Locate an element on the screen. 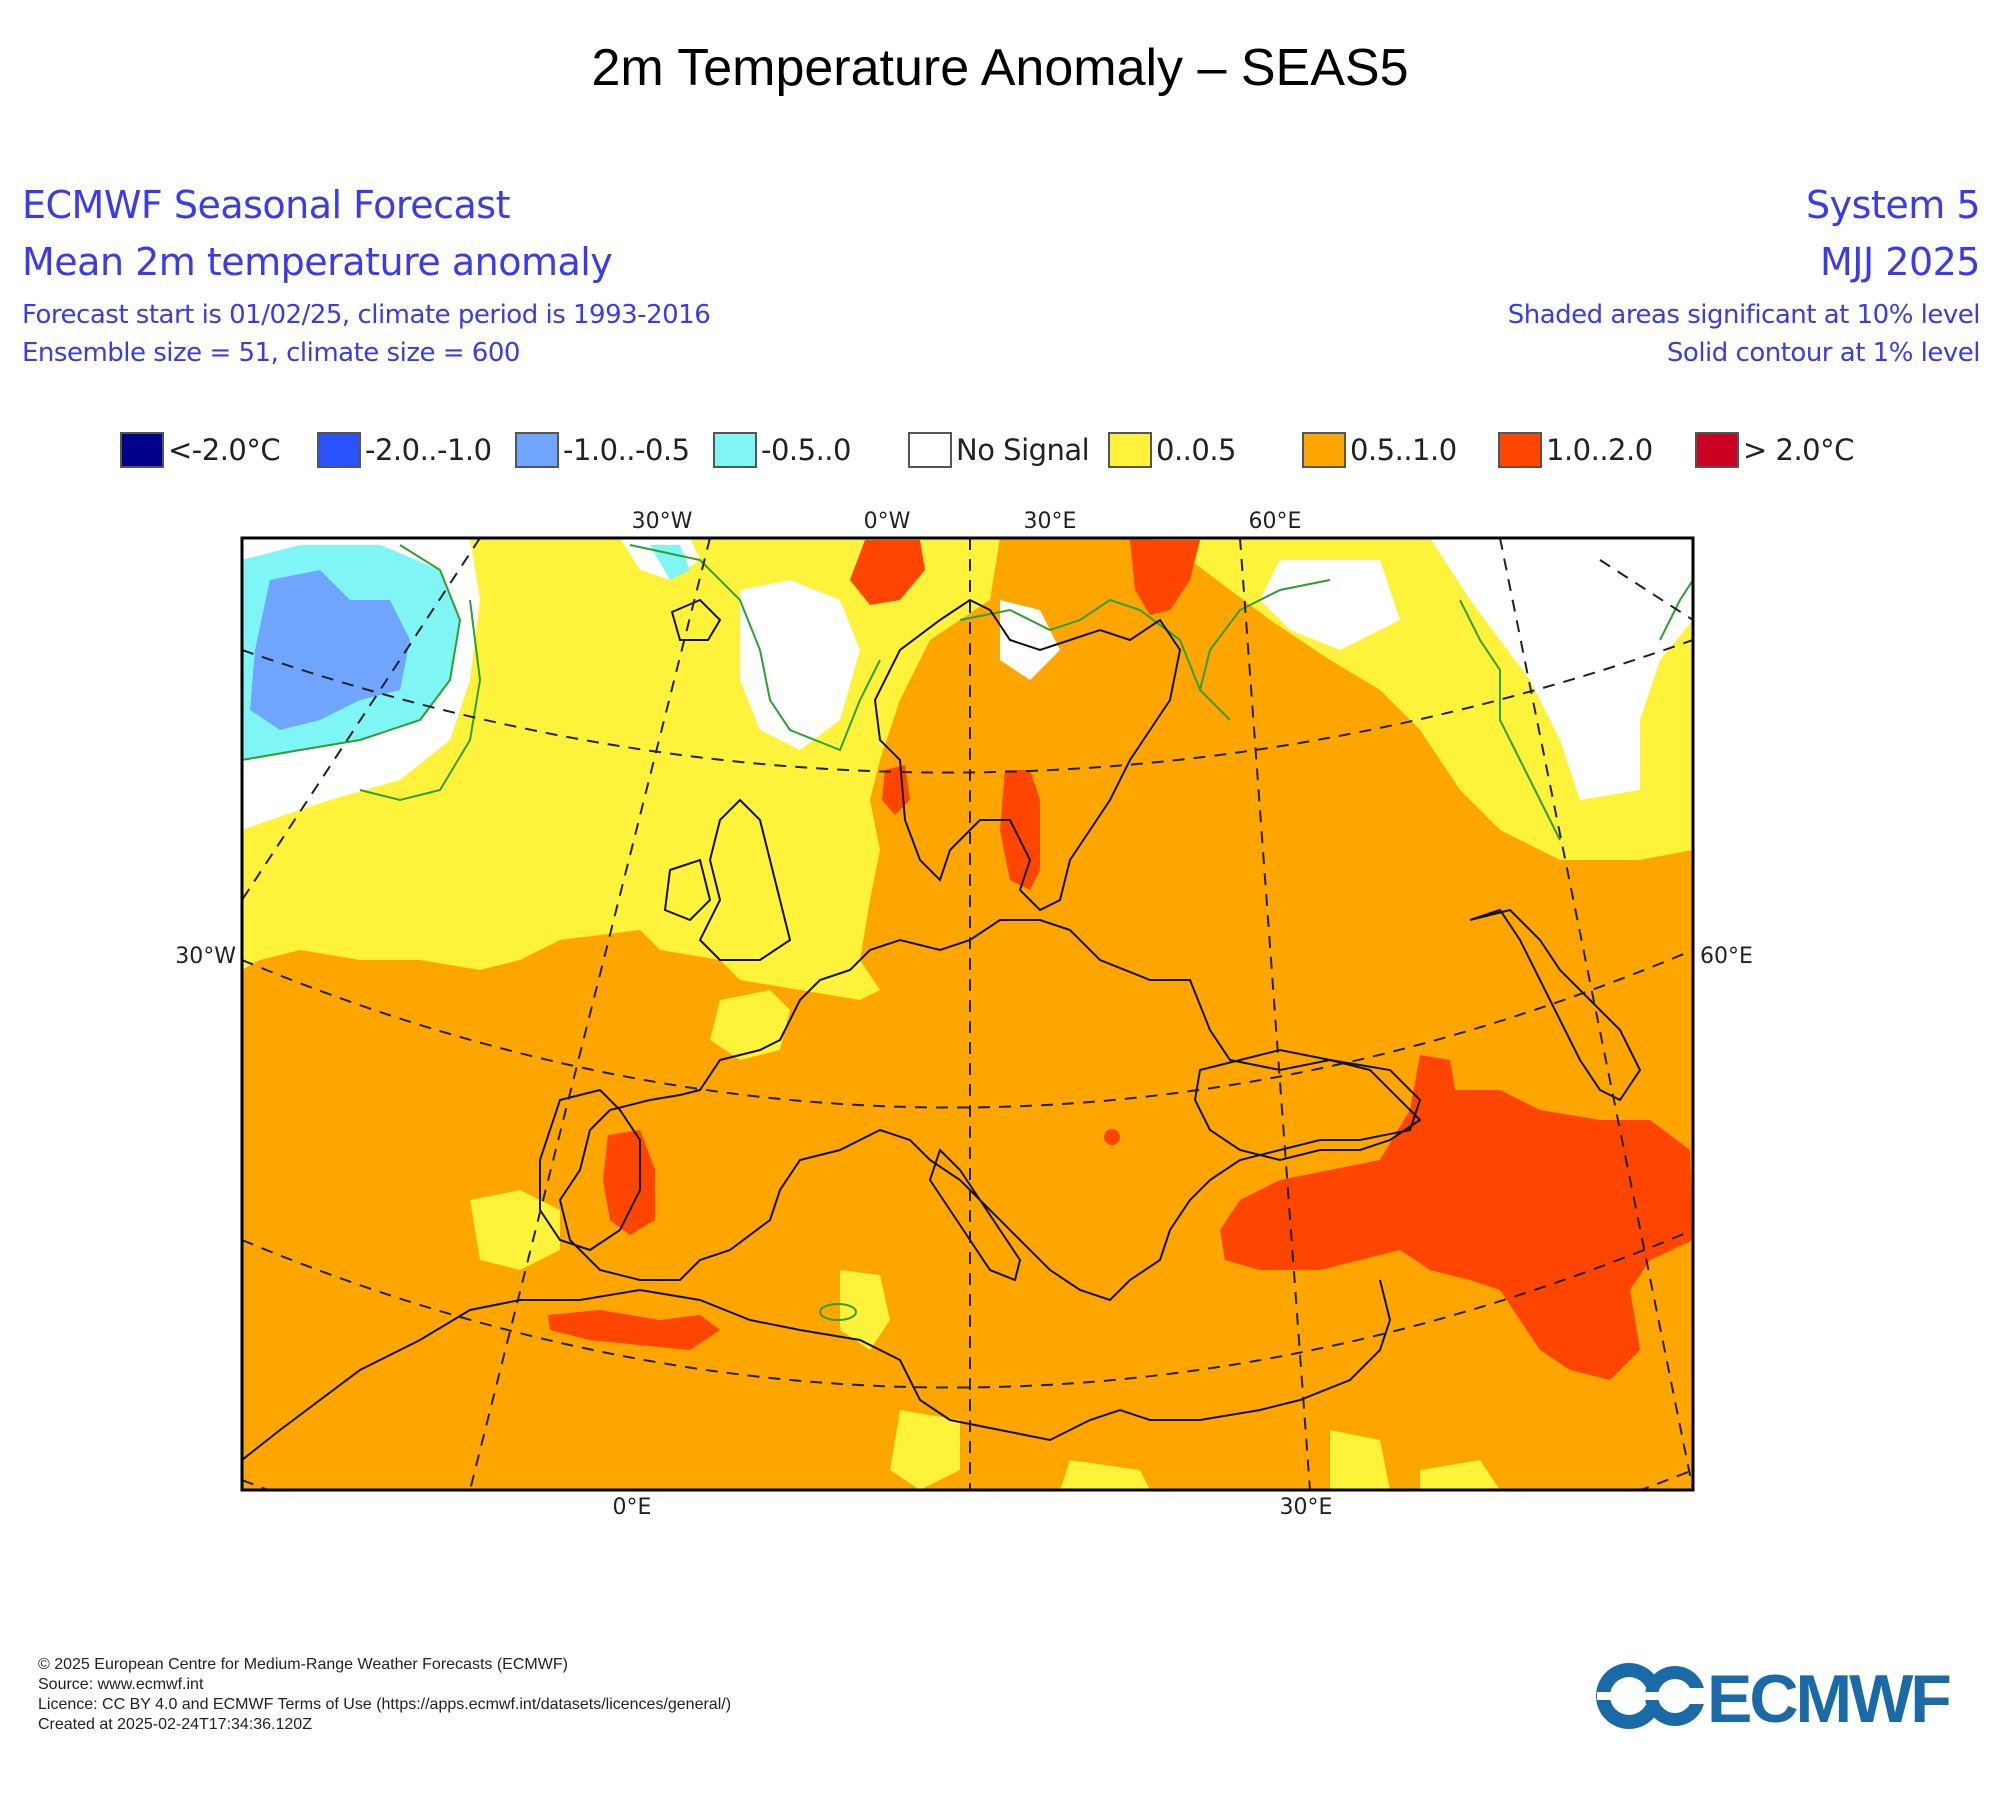  system-label: System 5 is located at coordinates (1893, 205).